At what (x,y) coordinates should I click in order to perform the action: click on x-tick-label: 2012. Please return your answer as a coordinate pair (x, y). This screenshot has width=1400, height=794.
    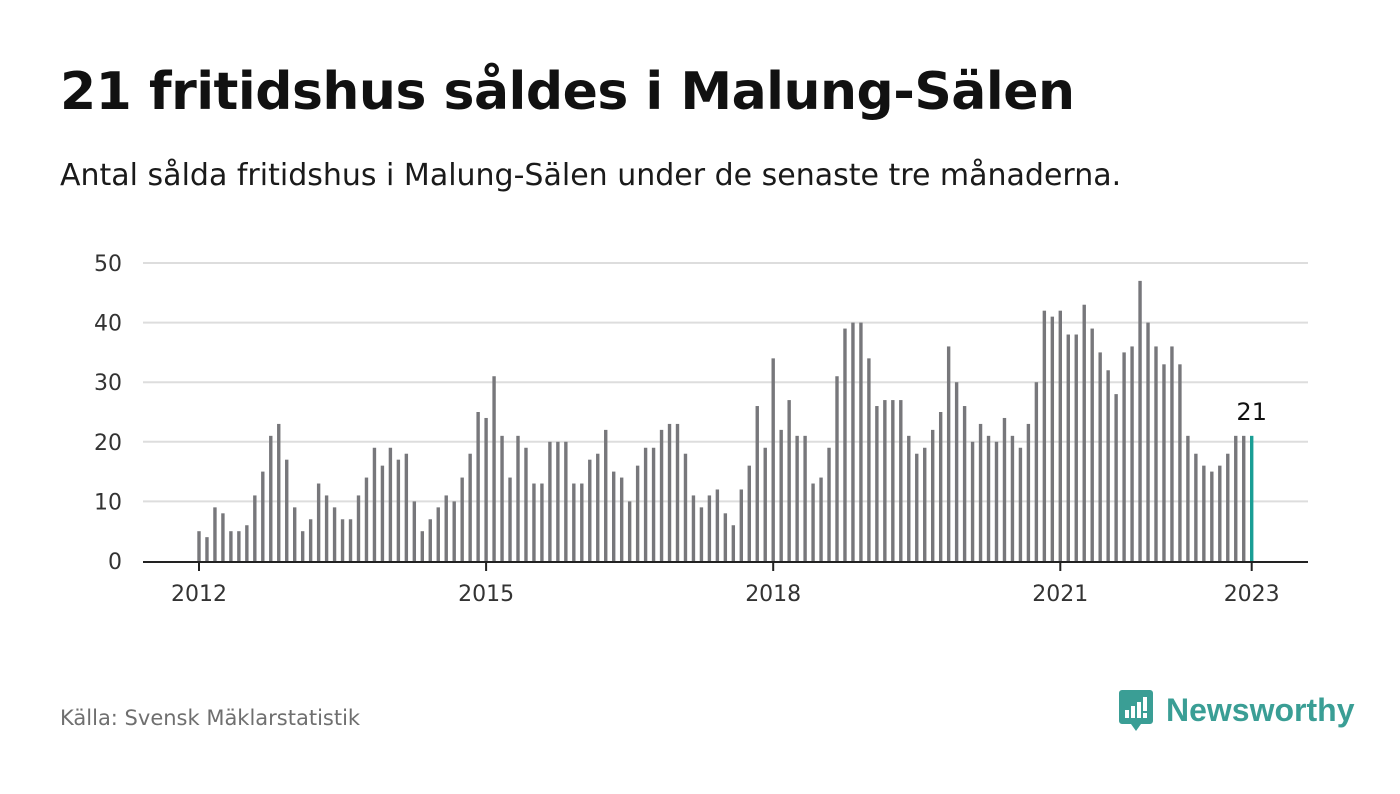
    Looking at the image, I should click on (199, 594).